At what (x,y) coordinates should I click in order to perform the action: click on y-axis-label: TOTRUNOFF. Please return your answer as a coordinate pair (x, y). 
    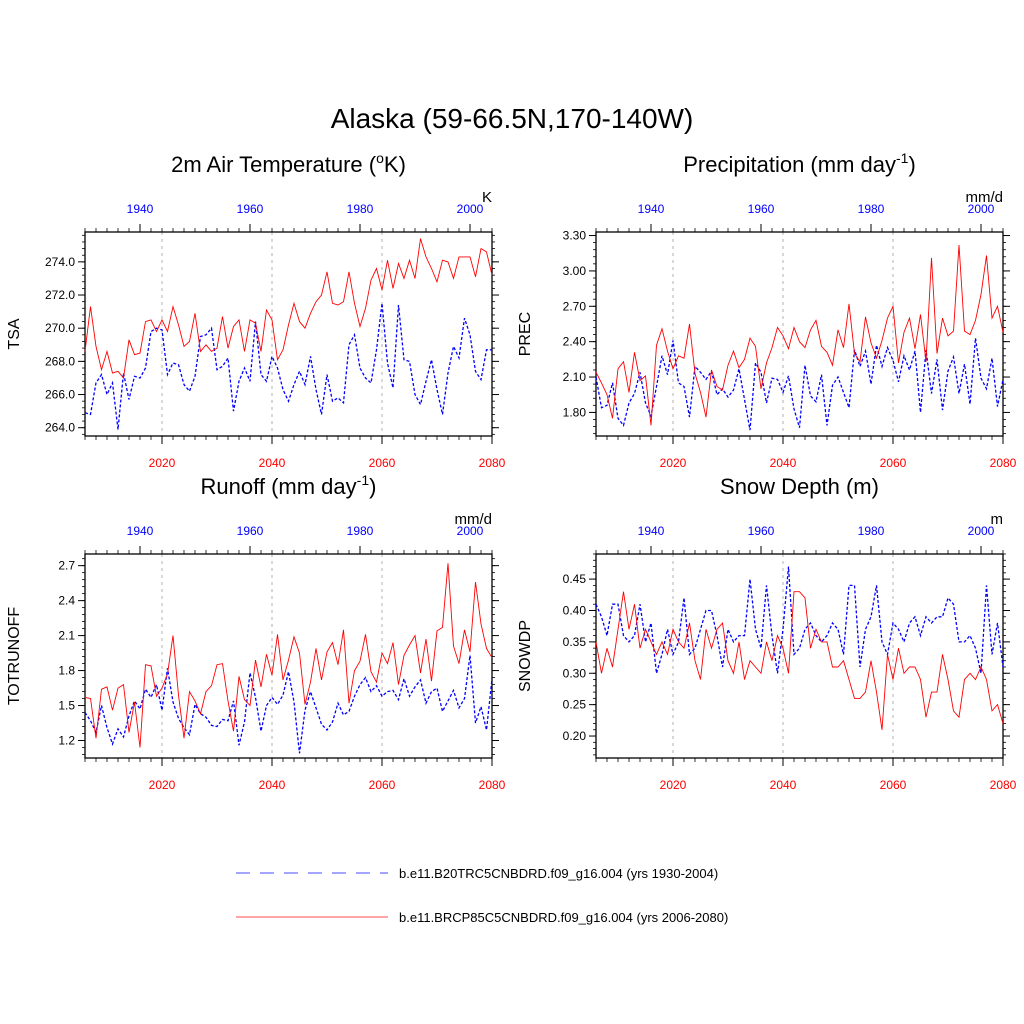
    Looking at the image, I should click on (14, 656).